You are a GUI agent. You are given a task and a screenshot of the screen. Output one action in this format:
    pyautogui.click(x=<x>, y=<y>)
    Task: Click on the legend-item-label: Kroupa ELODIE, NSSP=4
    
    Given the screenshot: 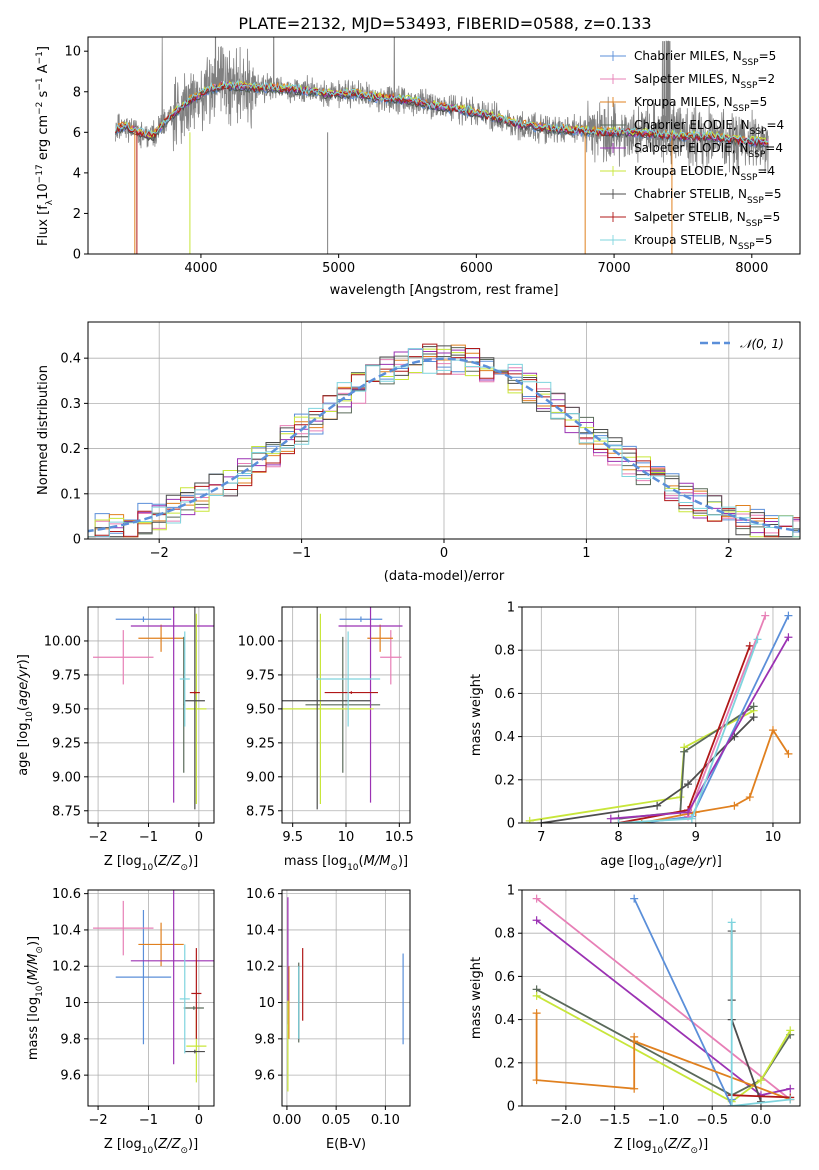 What is the action you would take?
    pyautogui.click(x=704, y=173)
    